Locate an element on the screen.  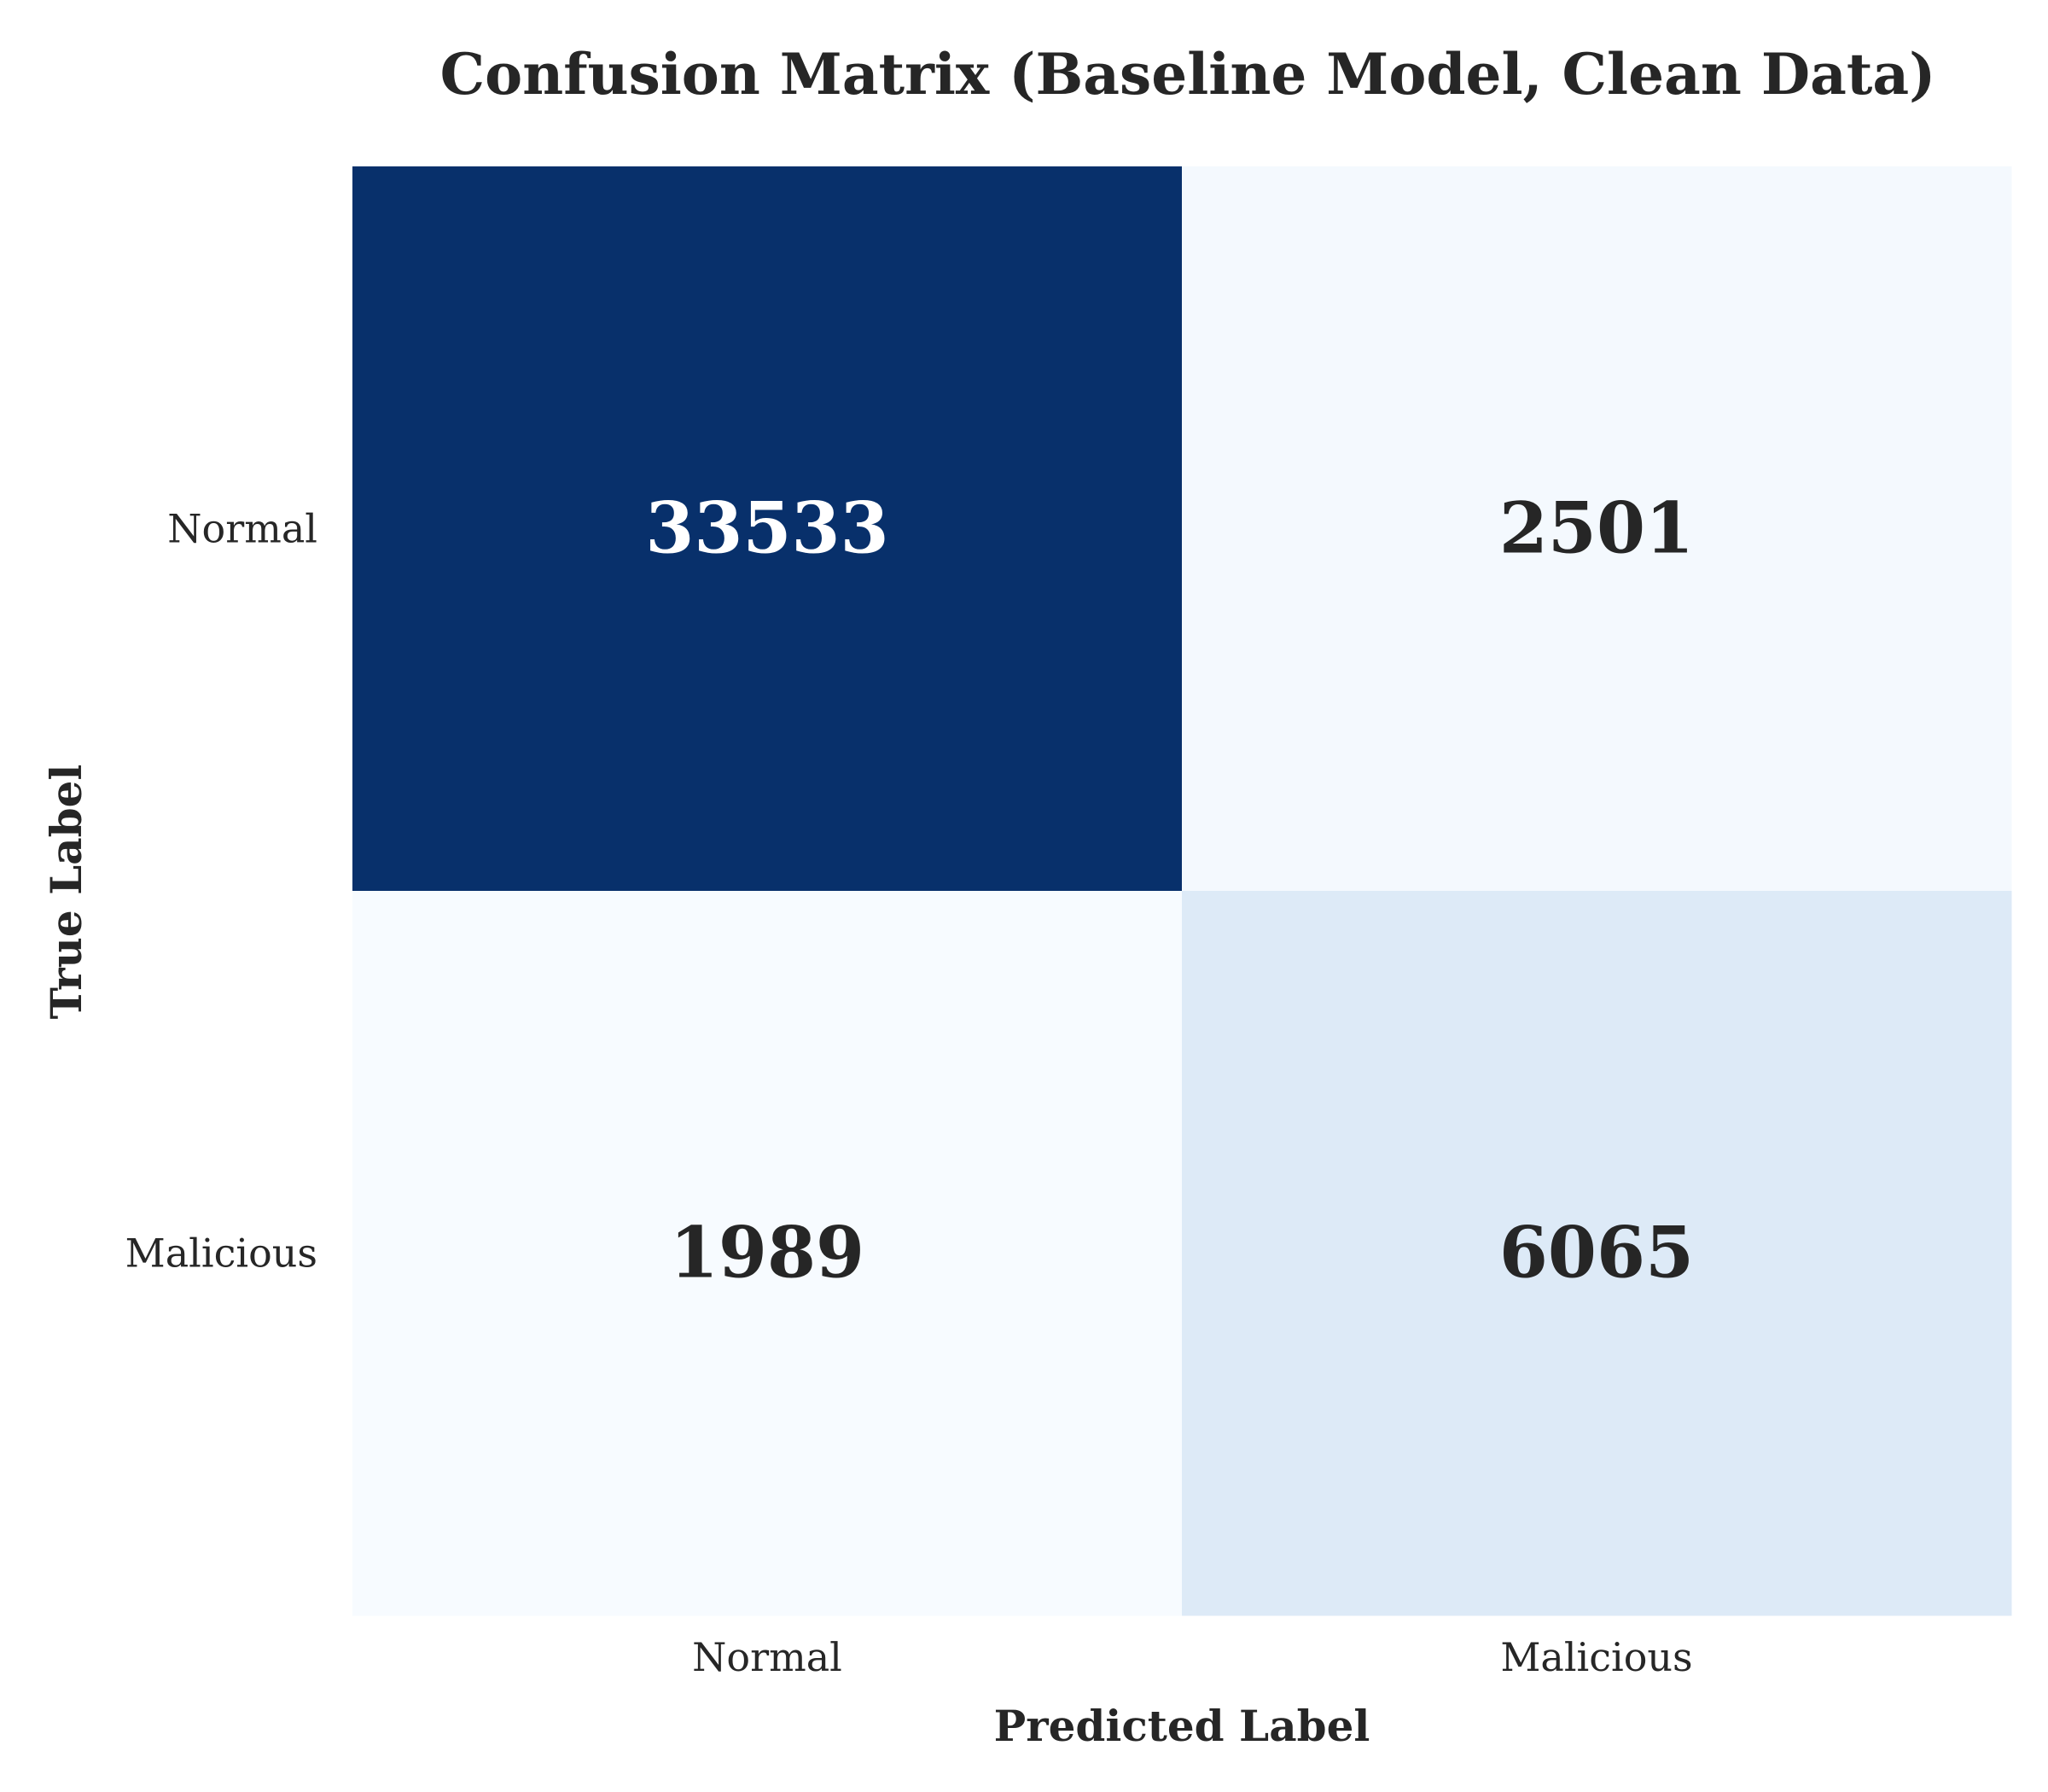
cell-value-label: 33533 is located at coordinates (766, 529).